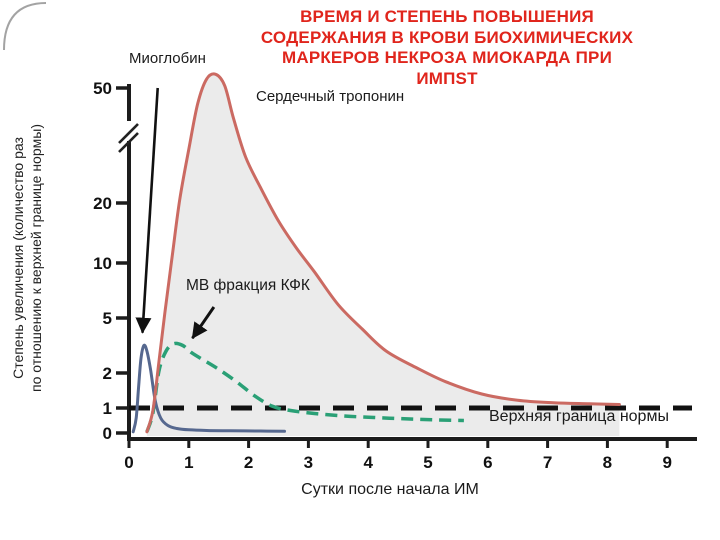 The height and width of the screenshot is (540, 720). I want to click on x-tick-label: 6, so click(487, 462).